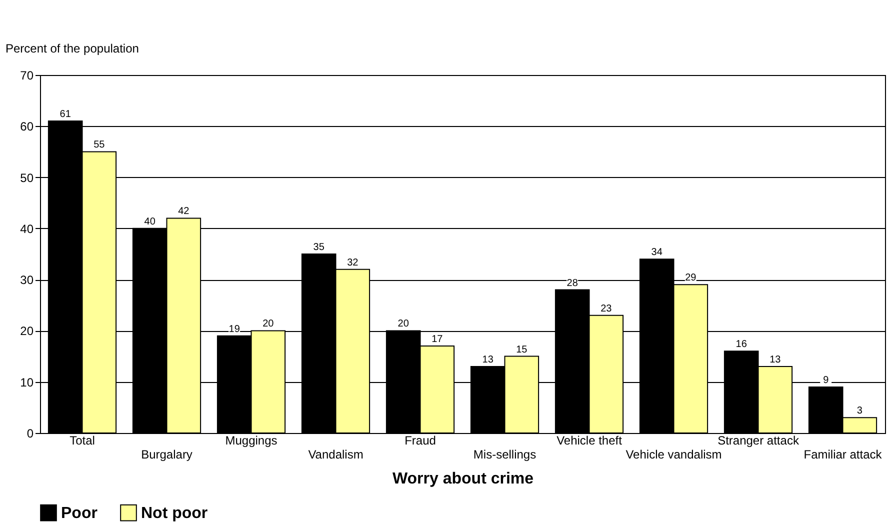 The height and width of the screenshot is (529, 887). I want to click on x-tick-label: Fraud, so click(420, 441).